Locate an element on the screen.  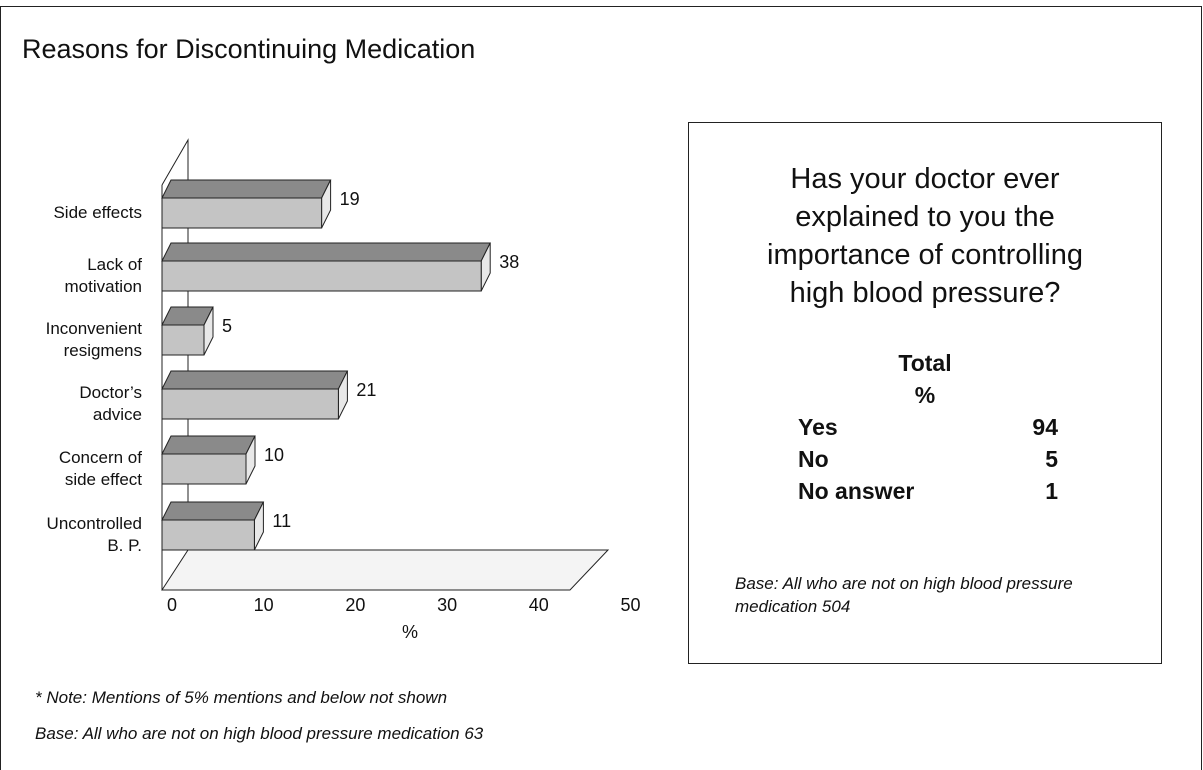
value-label: 21 is located at coordinates (366, 390).